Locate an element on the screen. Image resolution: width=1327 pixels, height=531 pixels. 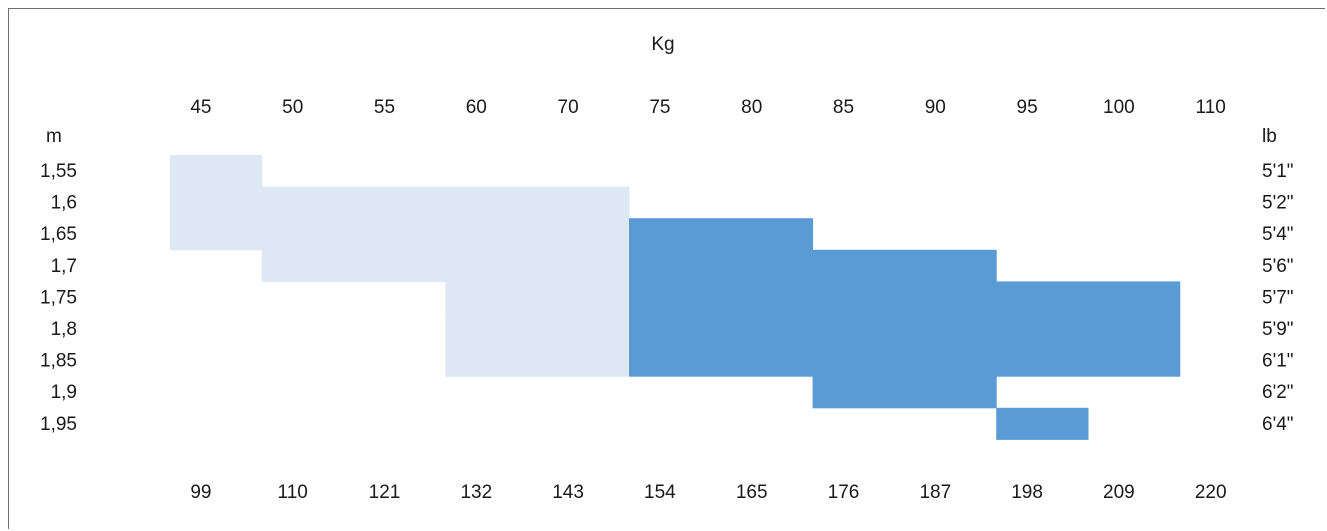
bottom-tick-label: 220 is located at coordinates (1211, 492).